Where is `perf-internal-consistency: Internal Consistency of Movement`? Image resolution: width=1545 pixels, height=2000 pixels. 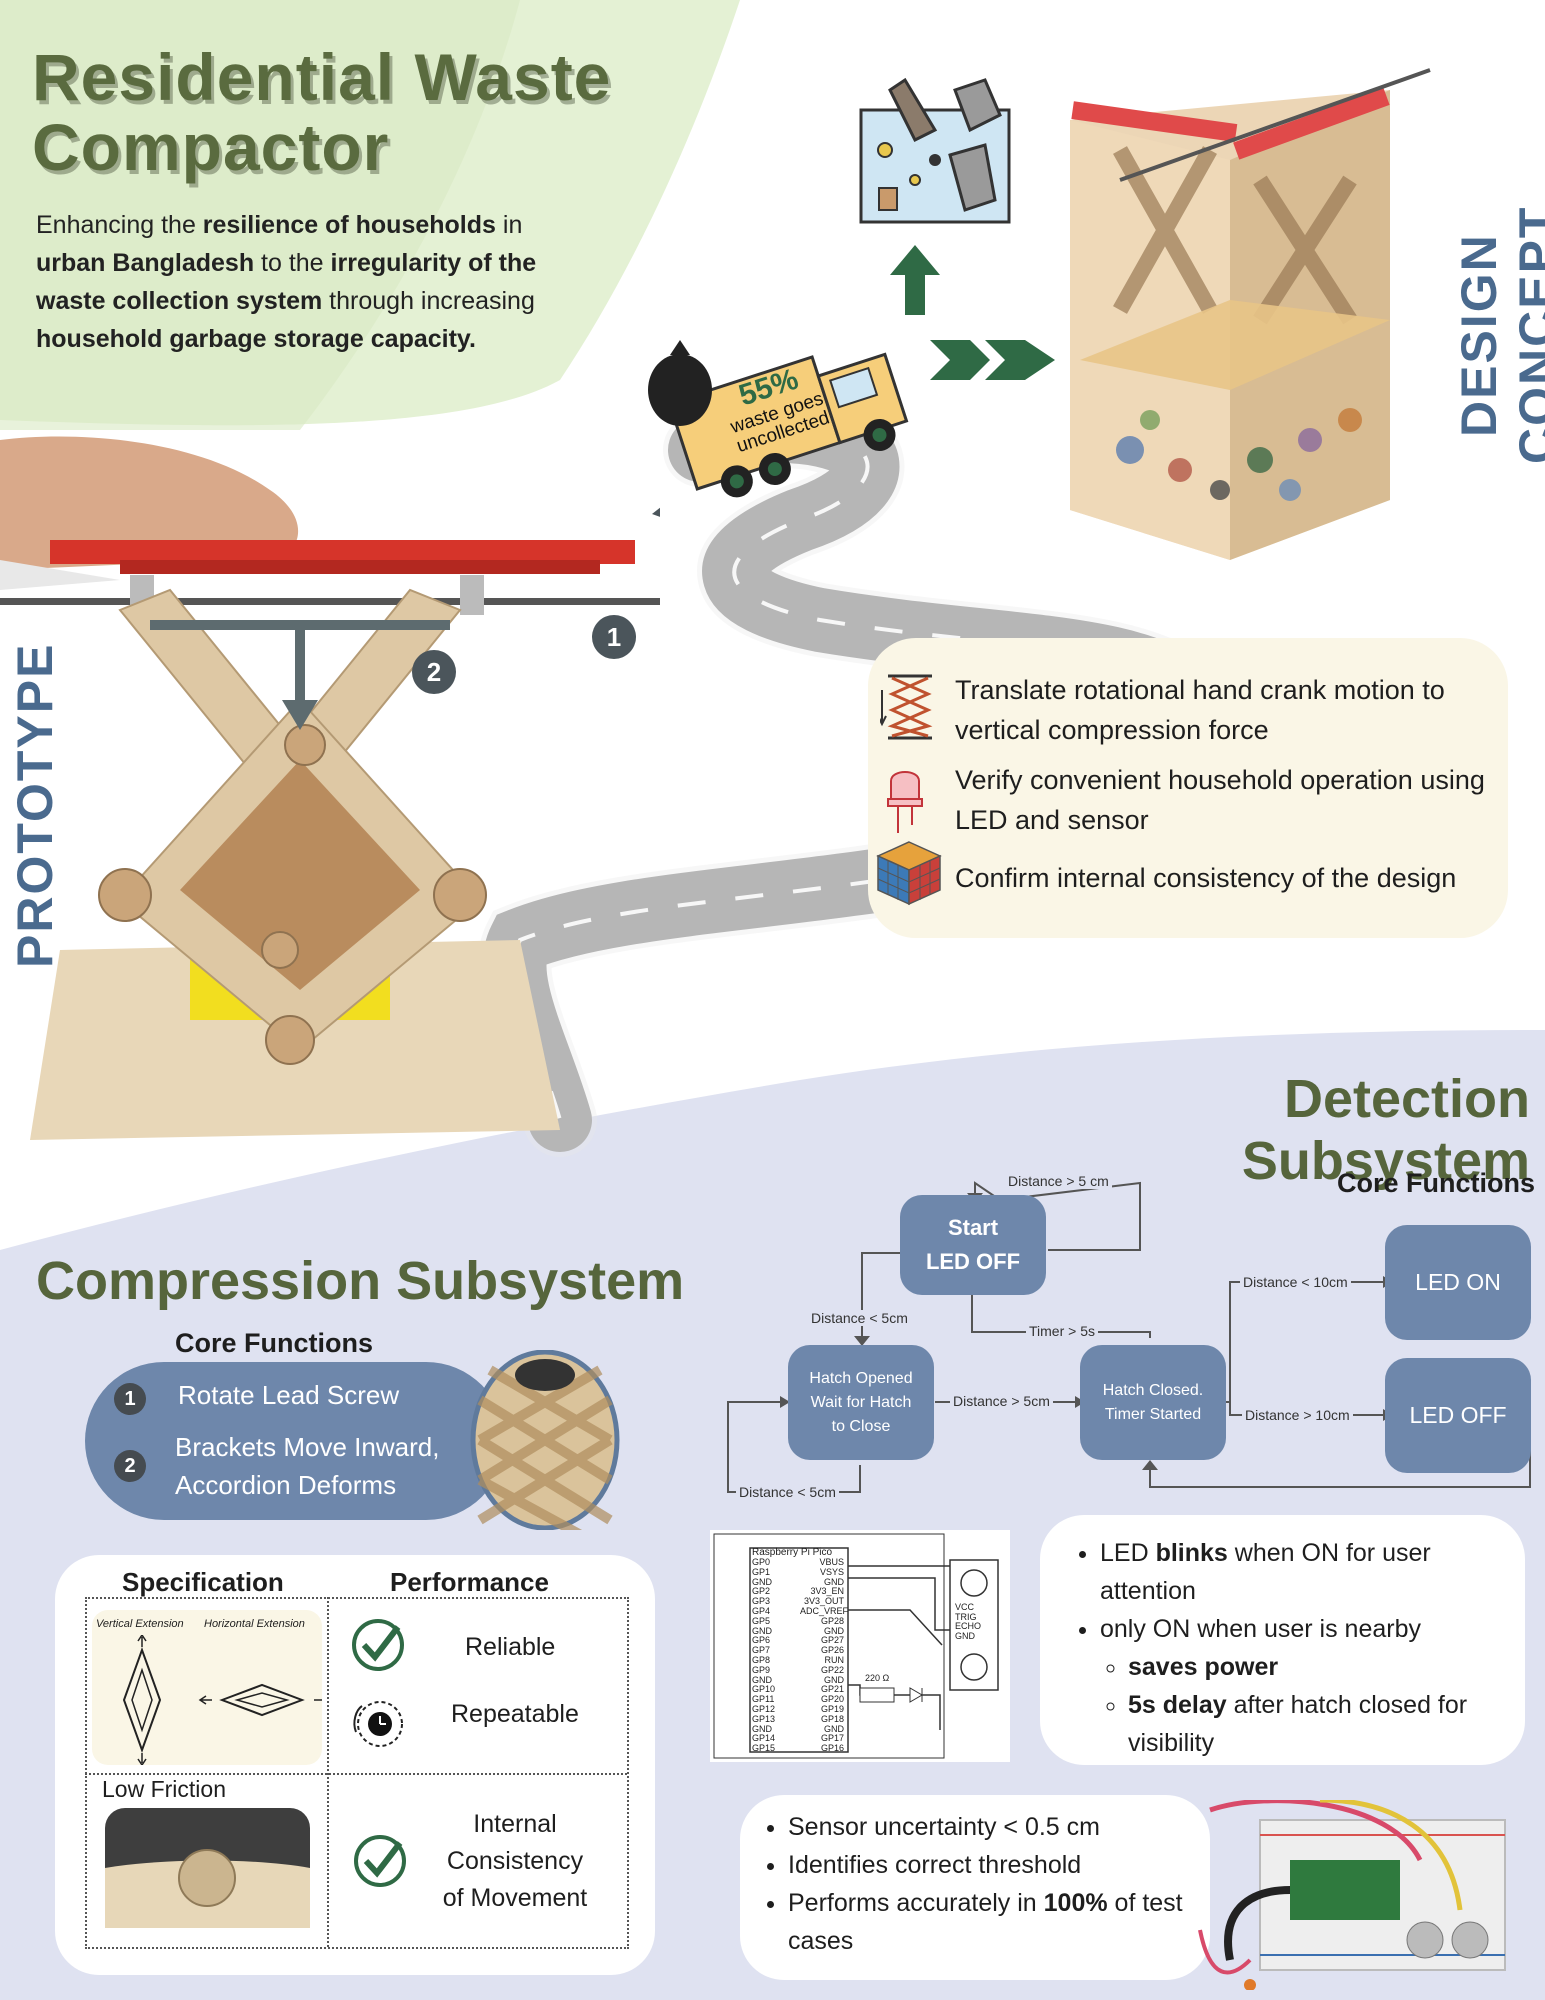
perf-internal-consistency: Internal Consistency of Movement is located at coordinates (515, 1861).